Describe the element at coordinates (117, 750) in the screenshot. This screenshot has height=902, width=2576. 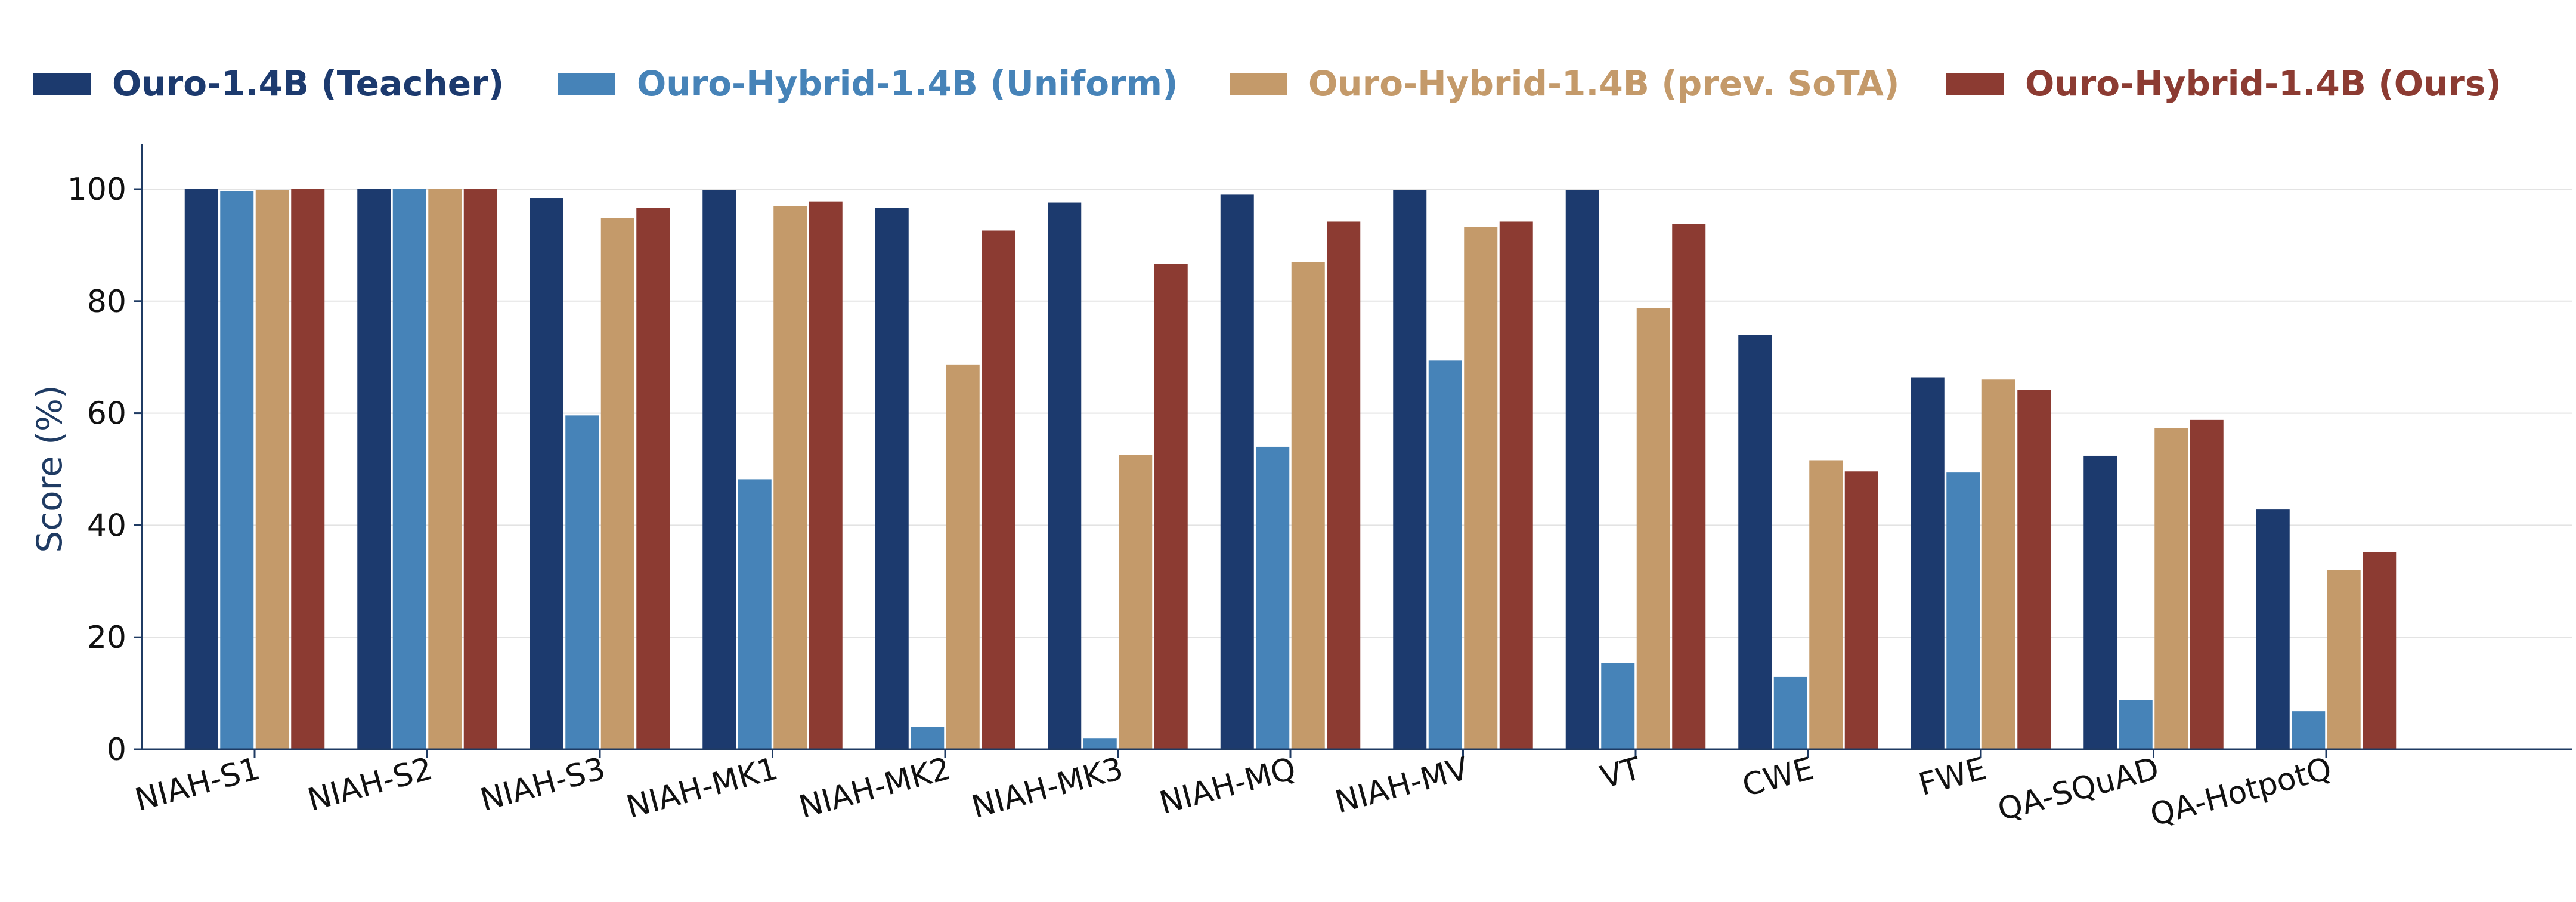
I see `y-tick-label: 0` at that location.